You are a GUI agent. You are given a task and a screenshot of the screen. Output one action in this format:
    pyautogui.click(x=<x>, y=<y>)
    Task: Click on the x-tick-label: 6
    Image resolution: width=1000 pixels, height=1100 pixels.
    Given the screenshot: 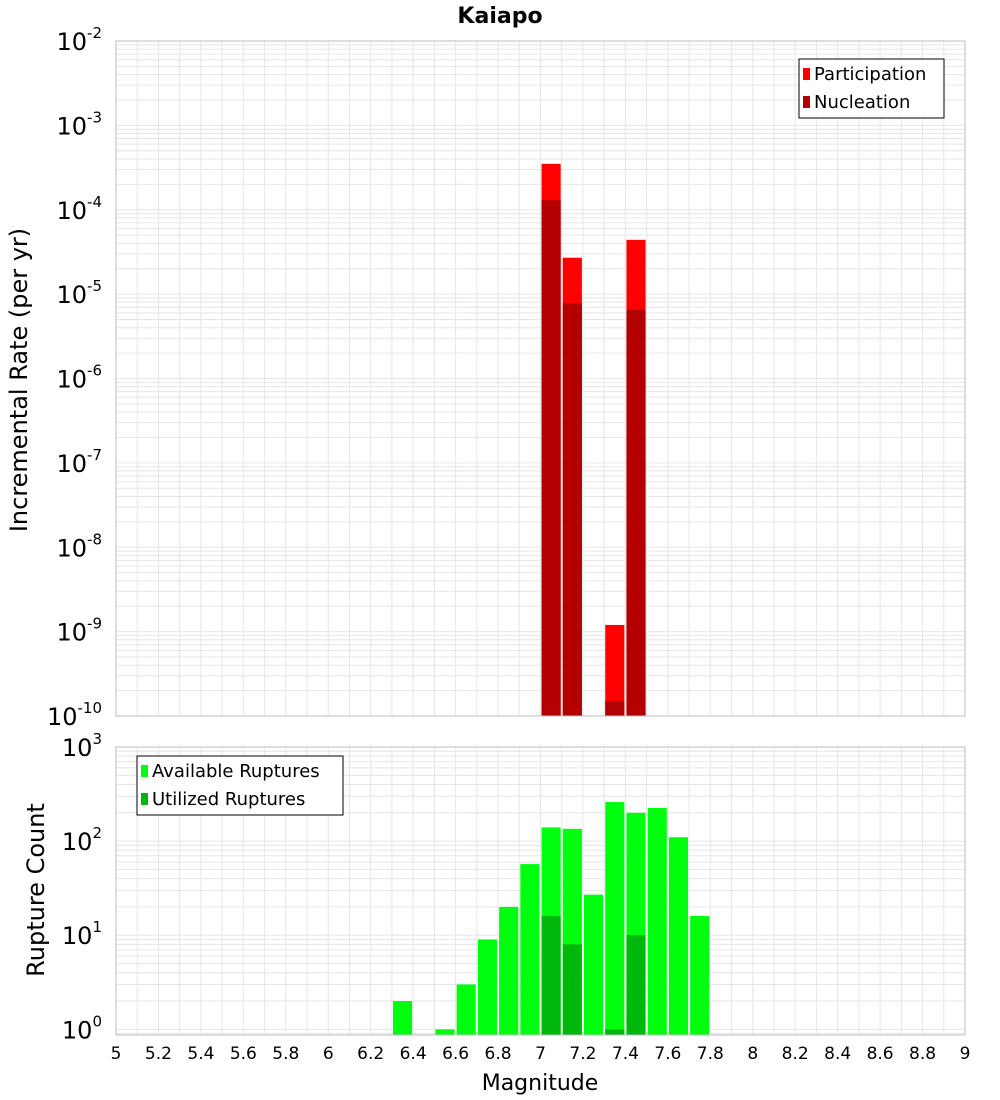 What is the action you would take?
    pyautogui.click(x=328, y=1054)
    